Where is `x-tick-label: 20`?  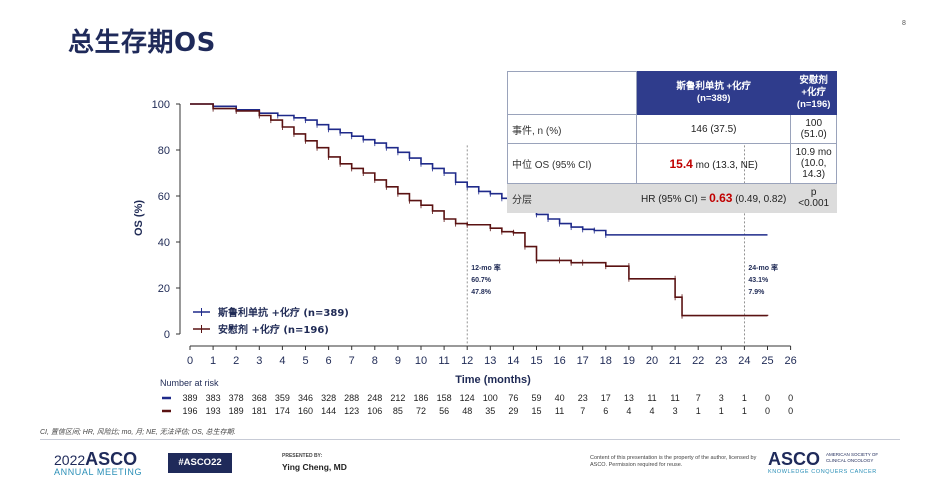
x-tick-label: 20 is located at coordinates (652, 361).